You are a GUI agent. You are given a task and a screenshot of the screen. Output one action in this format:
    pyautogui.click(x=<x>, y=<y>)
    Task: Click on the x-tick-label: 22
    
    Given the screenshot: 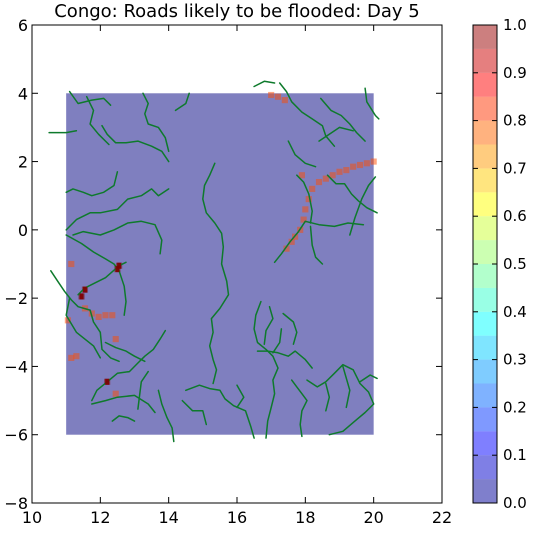 What is the action you would take?
    pyautogui.click(x=442, y=517)
    